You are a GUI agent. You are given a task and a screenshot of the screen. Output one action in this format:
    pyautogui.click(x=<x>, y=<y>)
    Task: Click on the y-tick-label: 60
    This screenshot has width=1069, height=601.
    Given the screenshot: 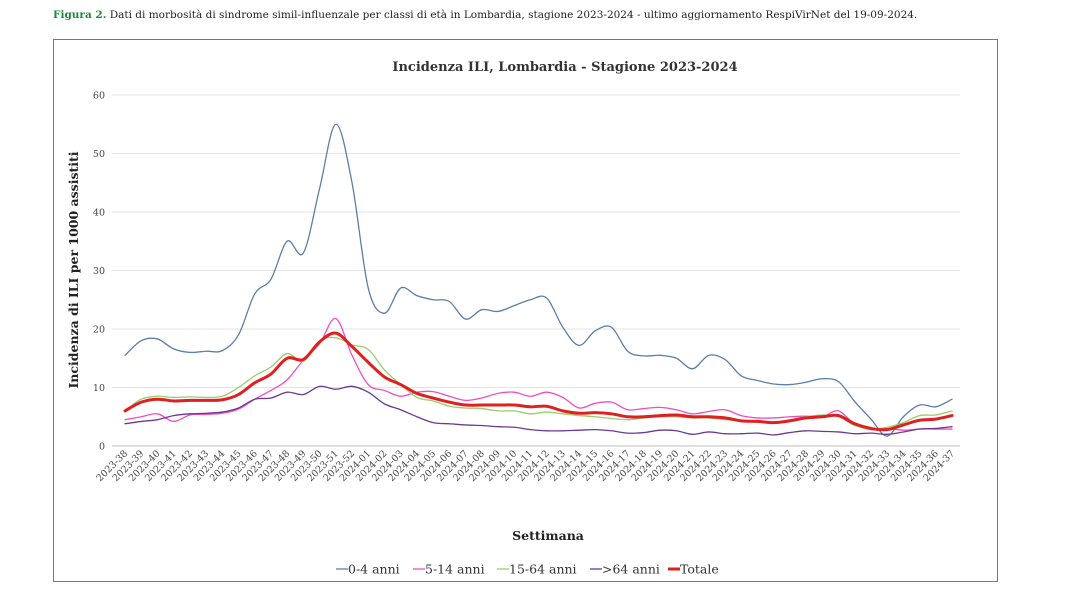 What is the action you would take?
    pyautogui.click(x=99, y=96)
    